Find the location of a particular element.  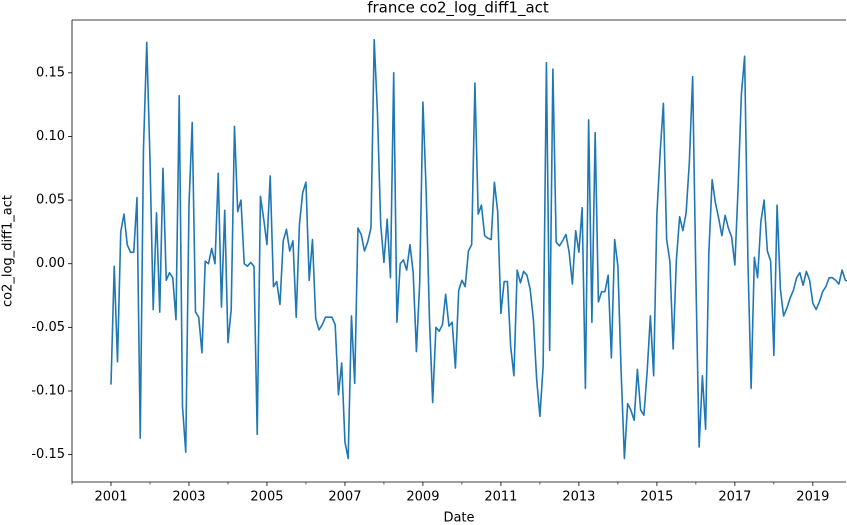

x-tick-label: 2007 is located at coordinates (344, 497).